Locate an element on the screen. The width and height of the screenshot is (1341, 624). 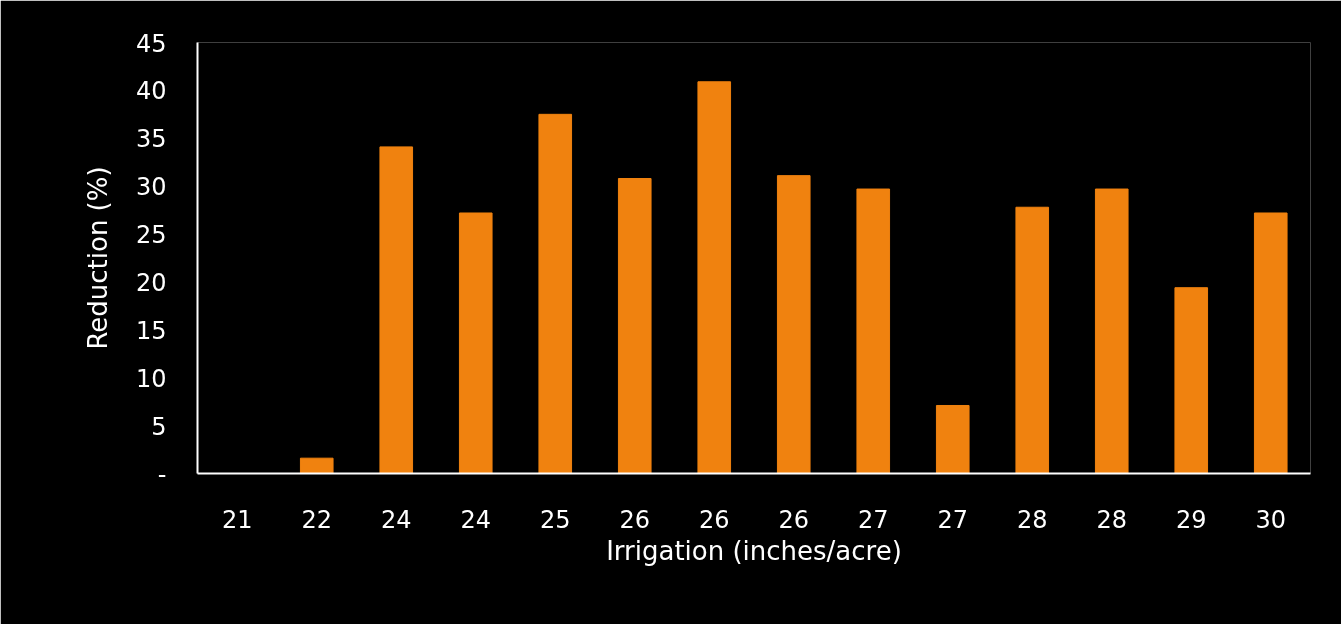
x-tick-label: 25 is located at coordinates (555, 519).